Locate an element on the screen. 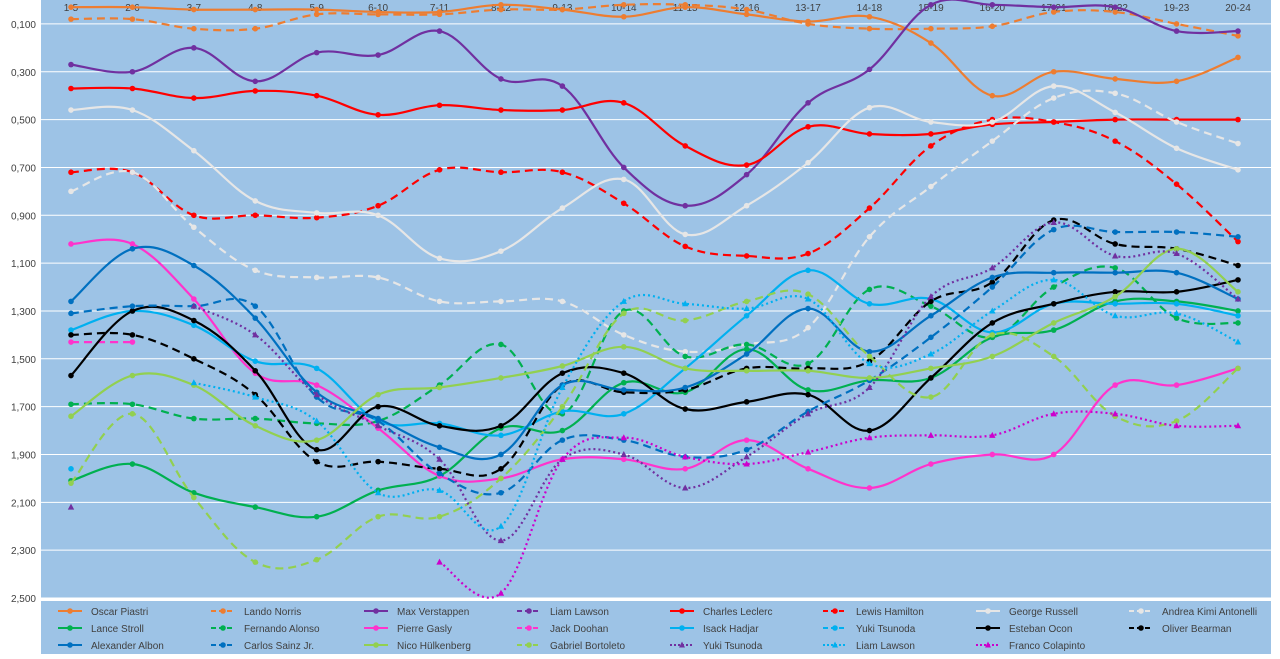 Image resolution: width=1280 pixels, height=659 pixels. legend-item-andrea-kimi-antonelli: Andrea Kimi Antonelli is located at coordinates (1193, 612).